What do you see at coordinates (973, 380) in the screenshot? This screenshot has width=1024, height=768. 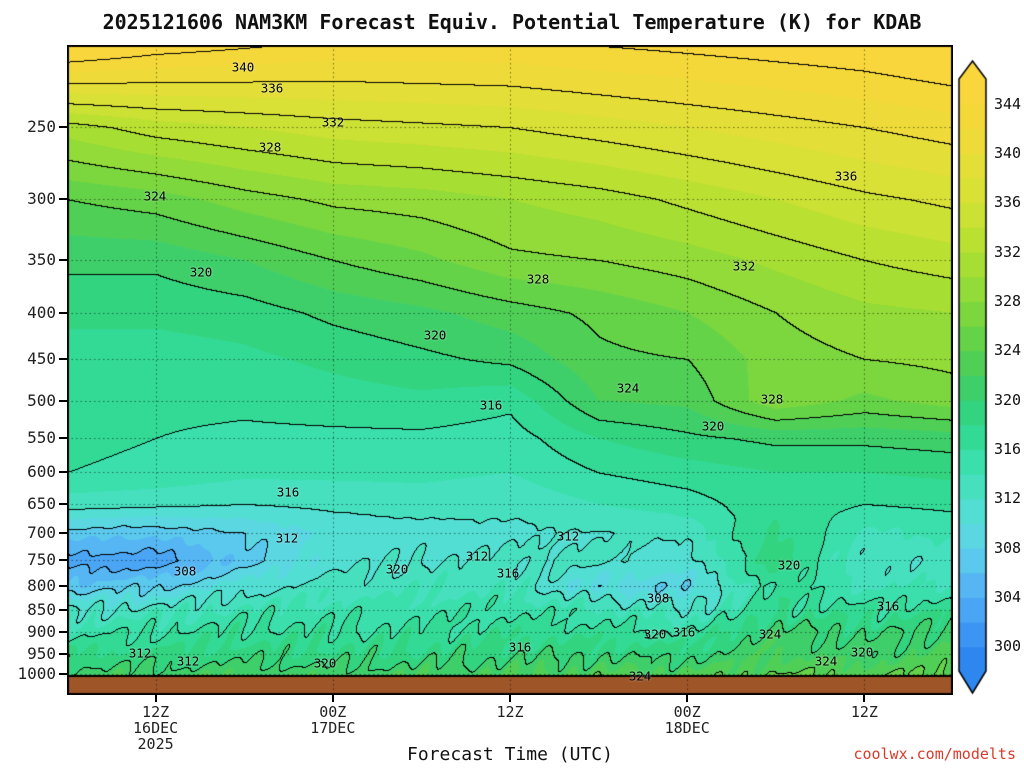 I see `colorbar-canvas` at bounding box center [973, 380].